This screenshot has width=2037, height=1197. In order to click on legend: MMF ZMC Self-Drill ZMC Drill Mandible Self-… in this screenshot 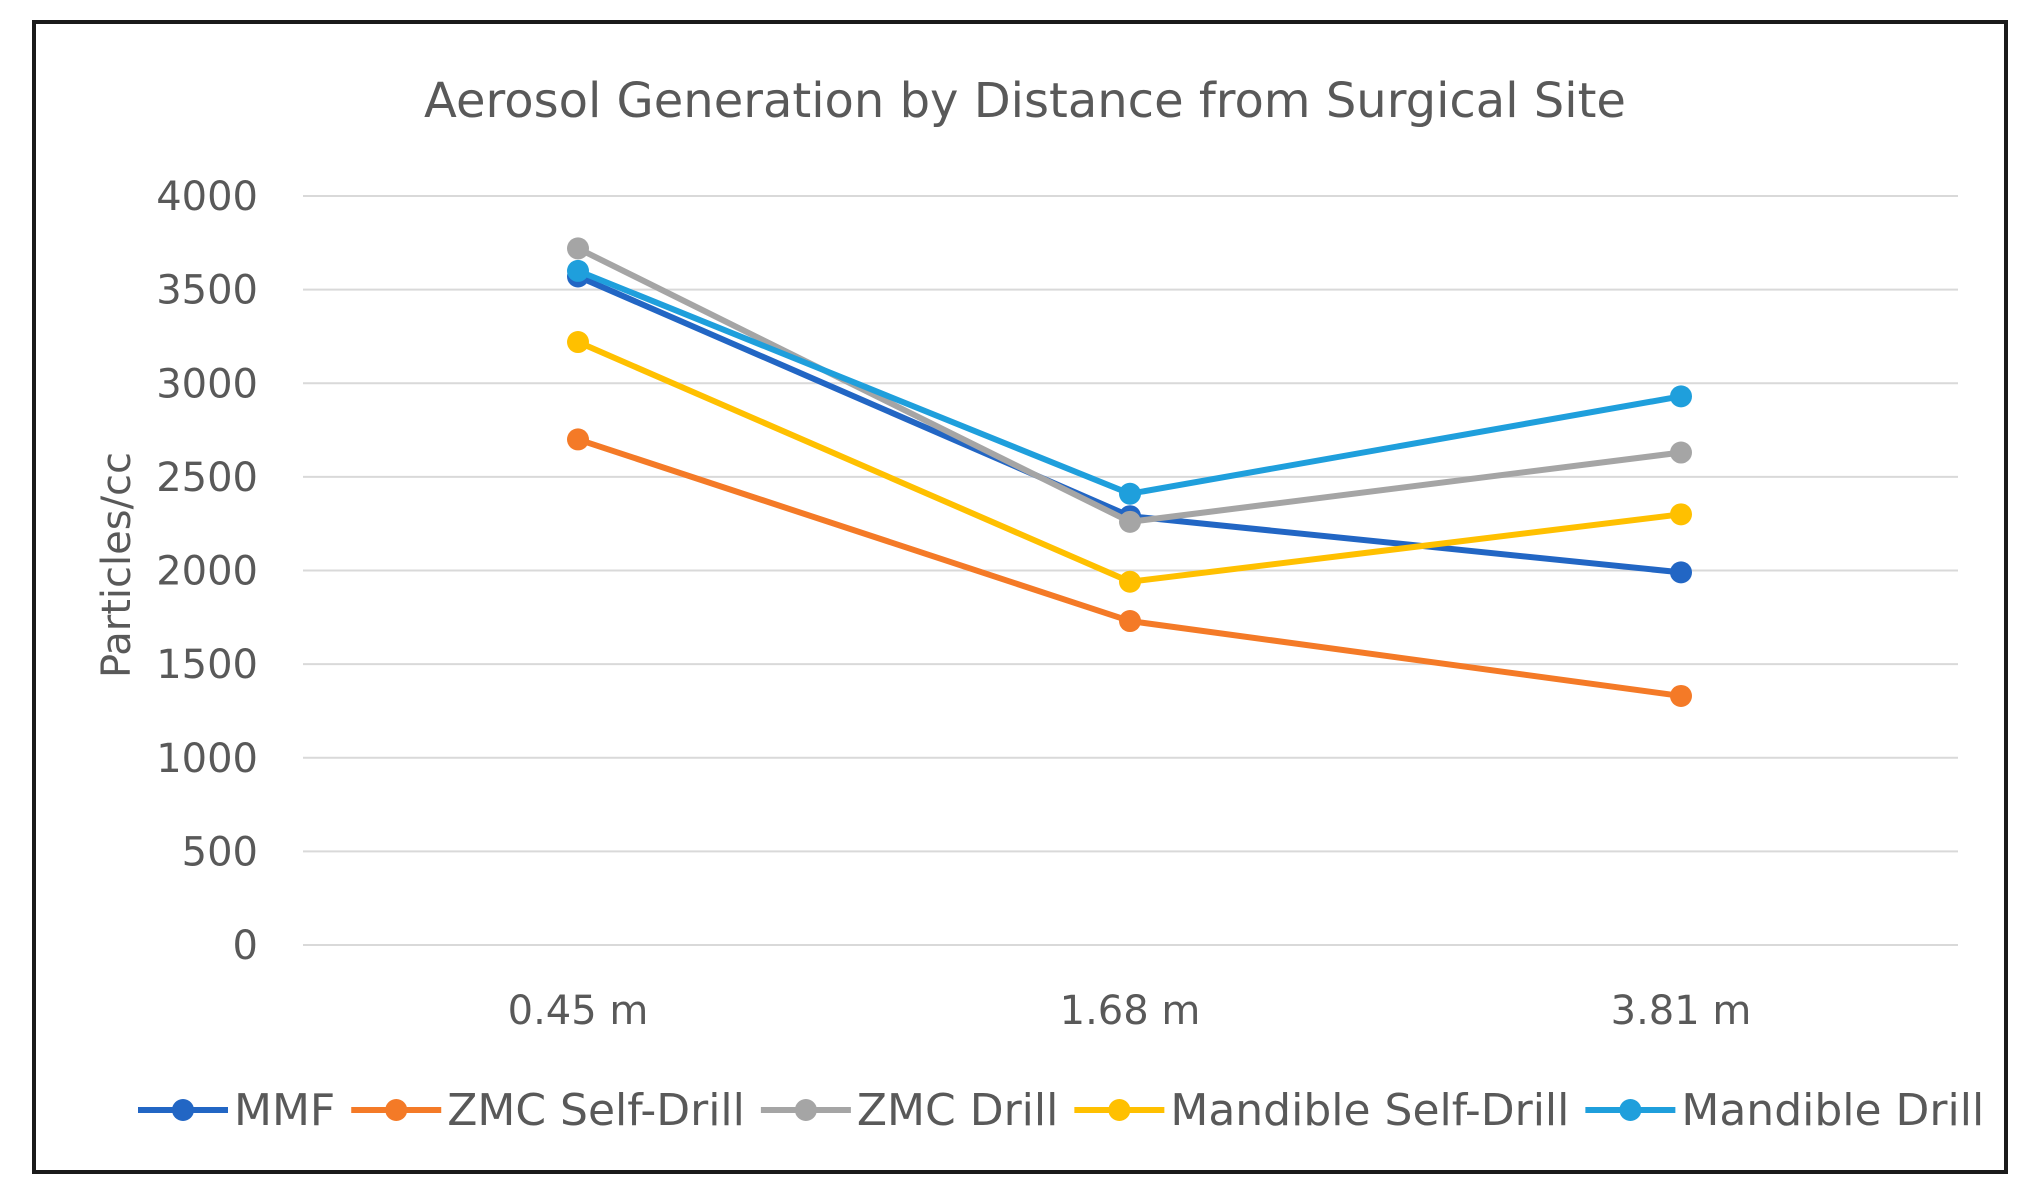, I will do `click(1061, 1110)`.